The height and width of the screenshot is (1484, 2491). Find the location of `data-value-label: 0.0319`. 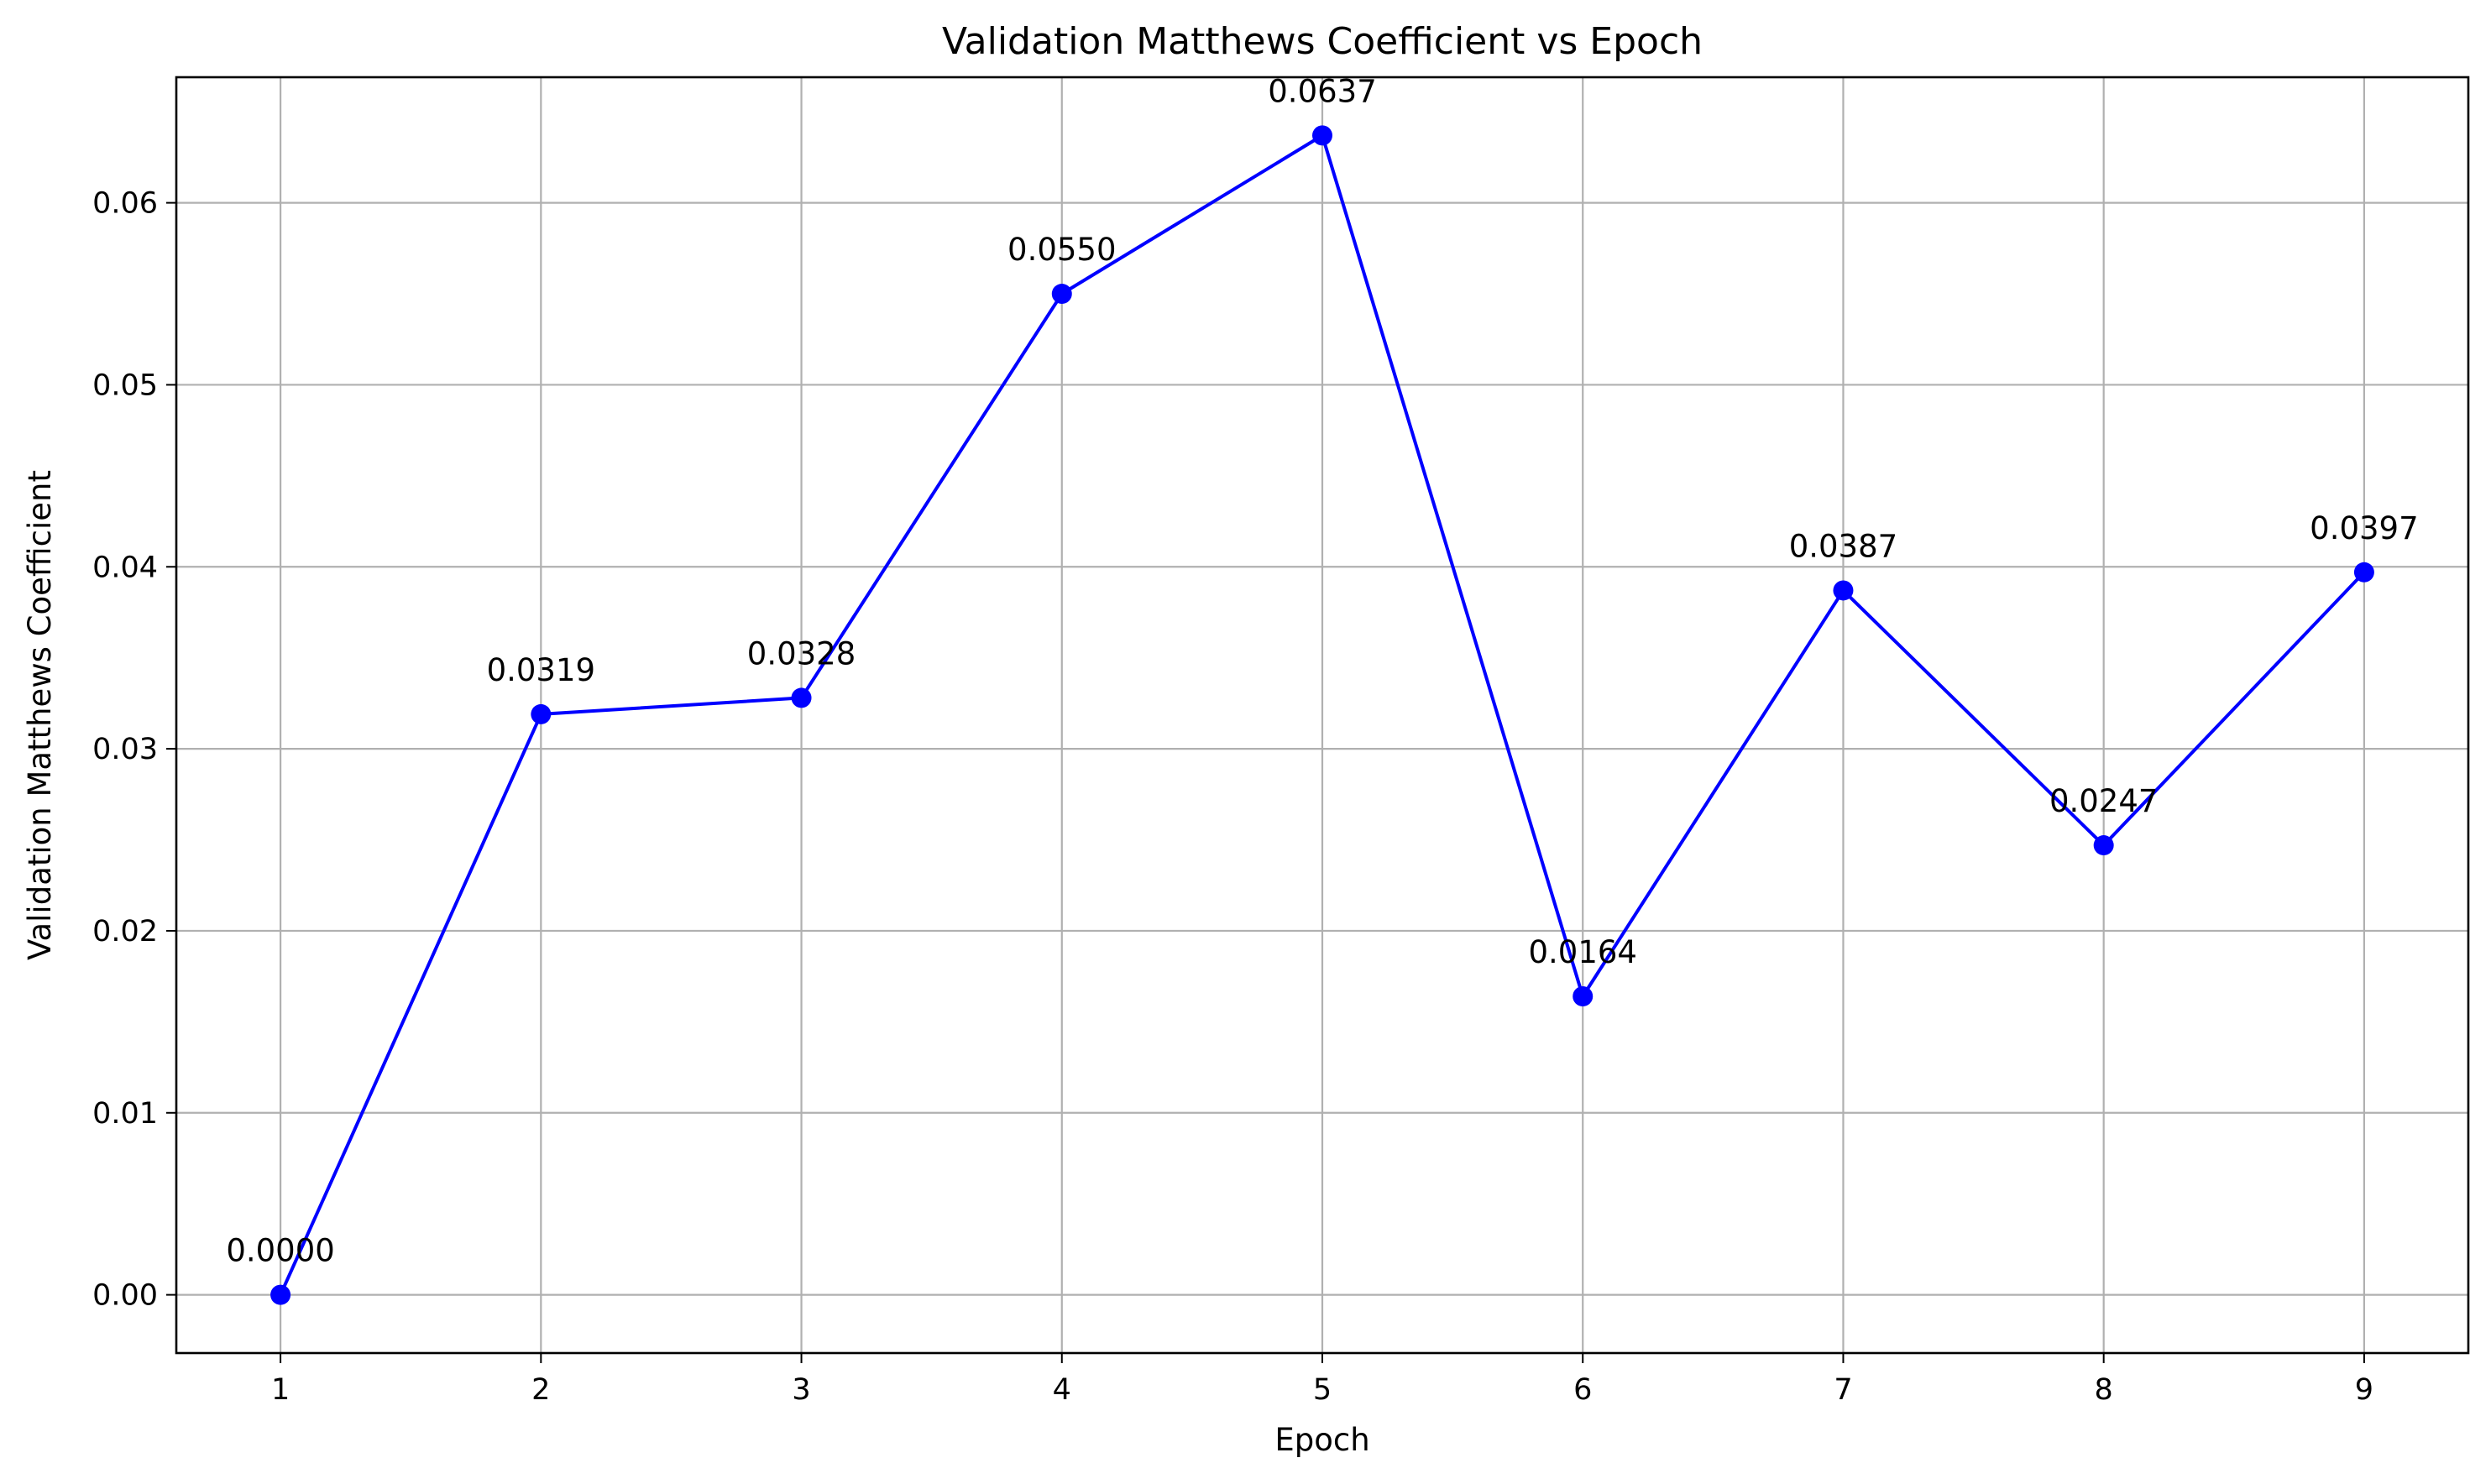

data-value-label: 0.0319 is located at coordinates (541, 670).